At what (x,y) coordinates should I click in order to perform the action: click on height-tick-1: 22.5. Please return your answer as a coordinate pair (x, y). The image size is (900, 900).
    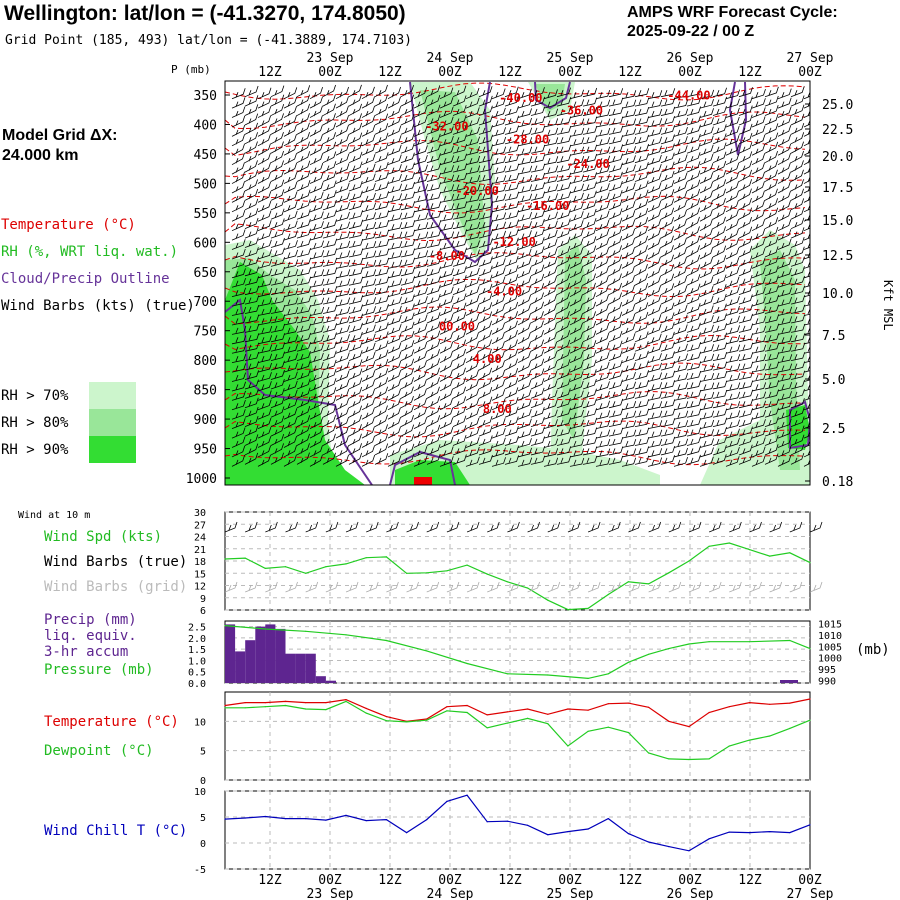
    Looking at the image, I should click on (837, 130).